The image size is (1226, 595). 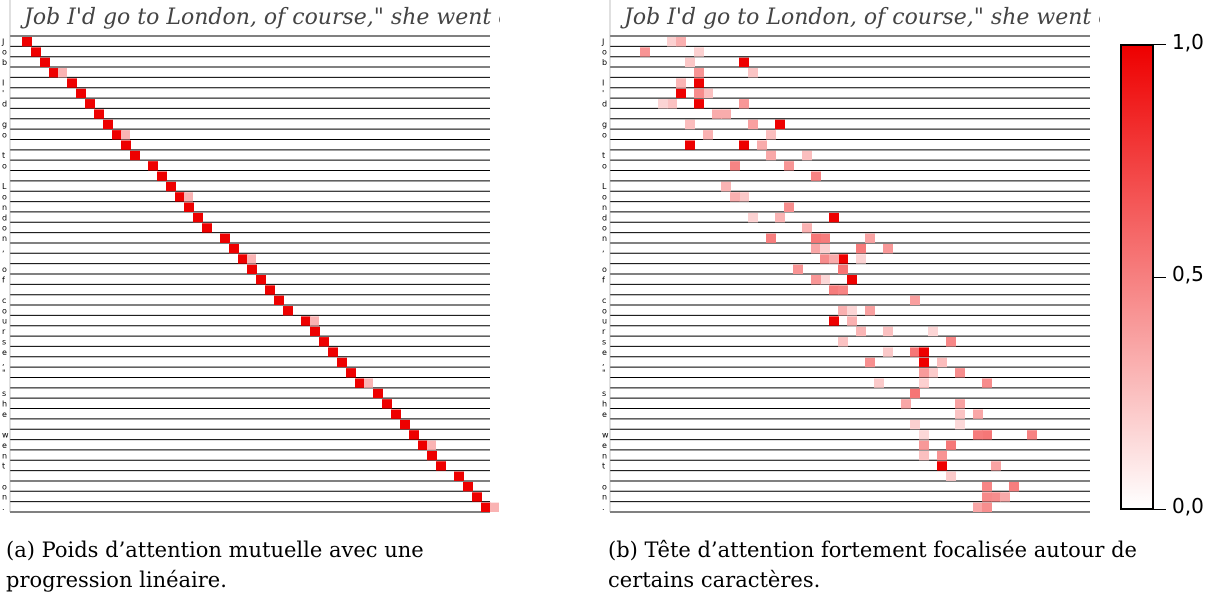 I want to click on colorbar-tick-bottom, so click(x=1160, y=509).